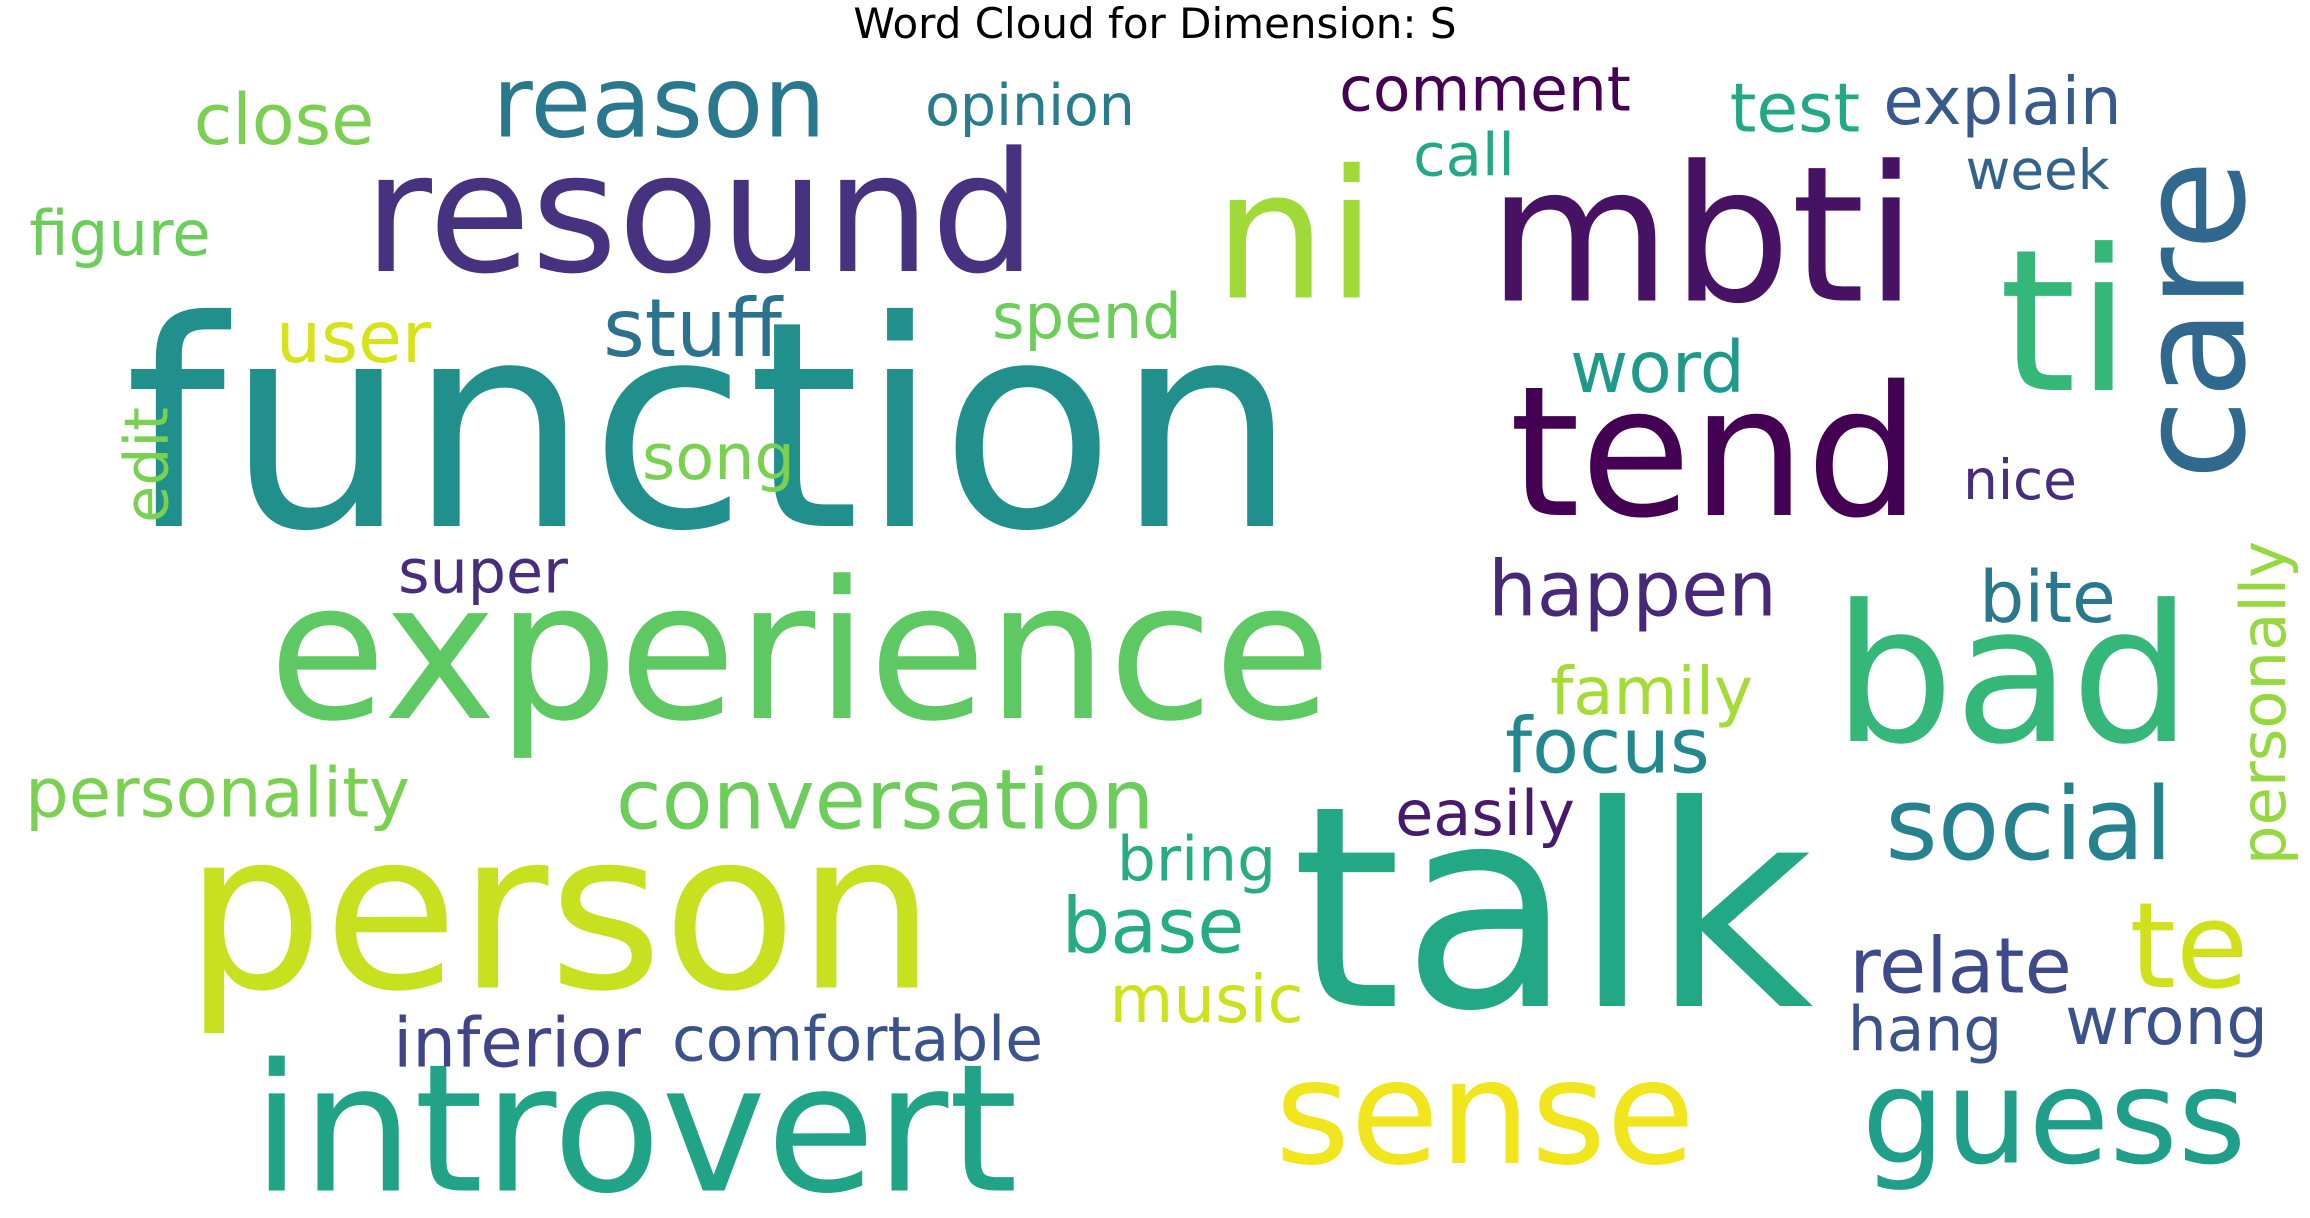 Image resolution: width=2310 pixels, height=1218 pixels. What do you see at coordinates (1925, 1030) in the screenshot?
I see `cloud-word-hang: hang` at bounding box center [1925, 1030].